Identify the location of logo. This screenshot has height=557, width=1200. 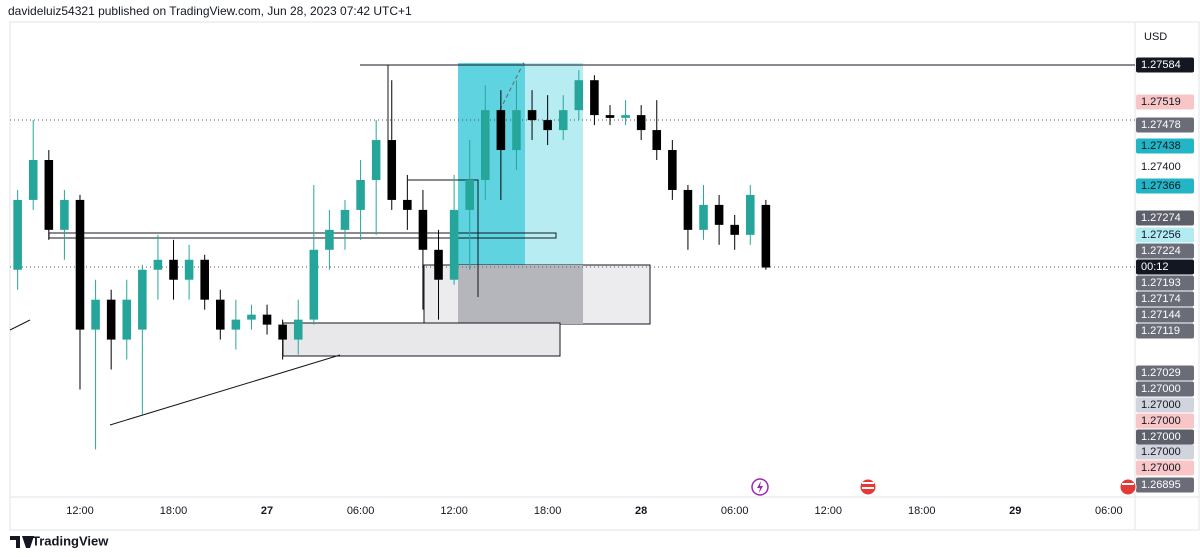
(22, 542).